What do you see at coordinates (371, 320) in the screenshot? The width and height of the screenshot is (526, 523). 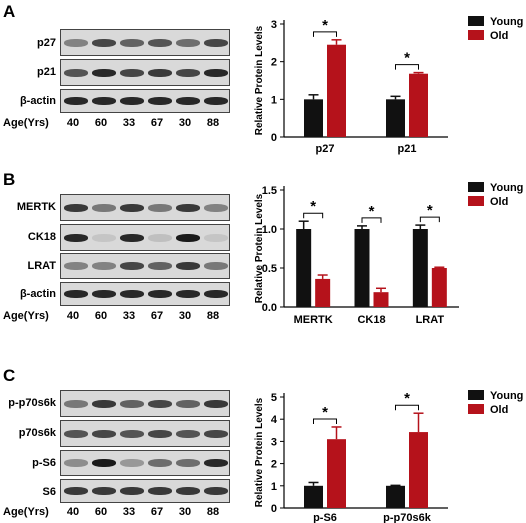 I see `x-tick-label: CK18` at bounding box center [371, 320].